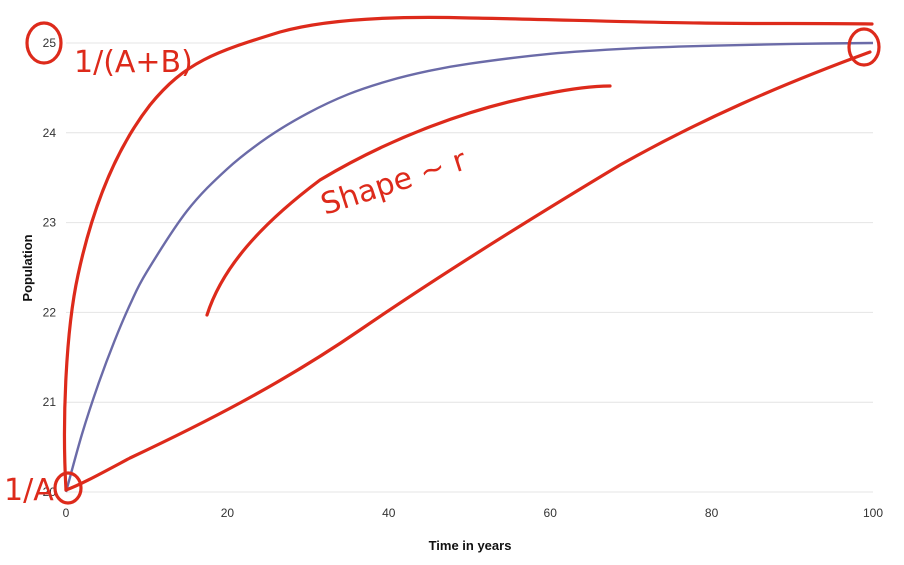 This screenshot has height=565, width=904. What do you see at coordinates (228, 513) in the screenshot?
I see `x-tick-label: 20` at bounding box center [228, 513].